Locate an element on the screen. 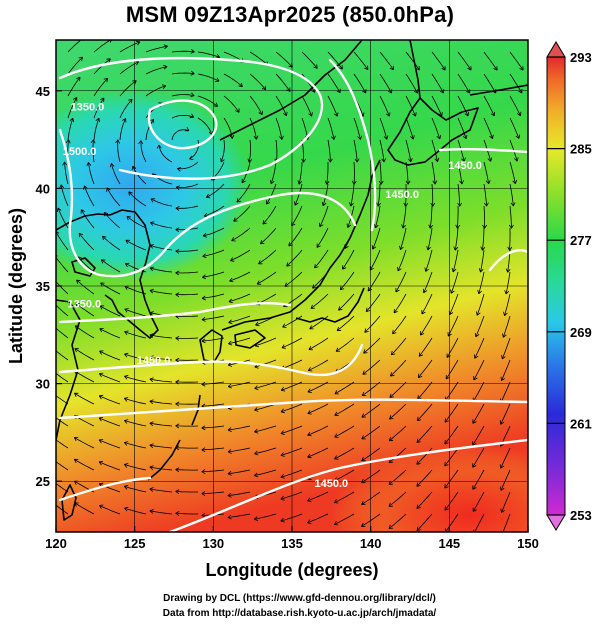 This screenshot has height=625, width=599. colorbar-top-arrow is located at coordinates (556, 49).